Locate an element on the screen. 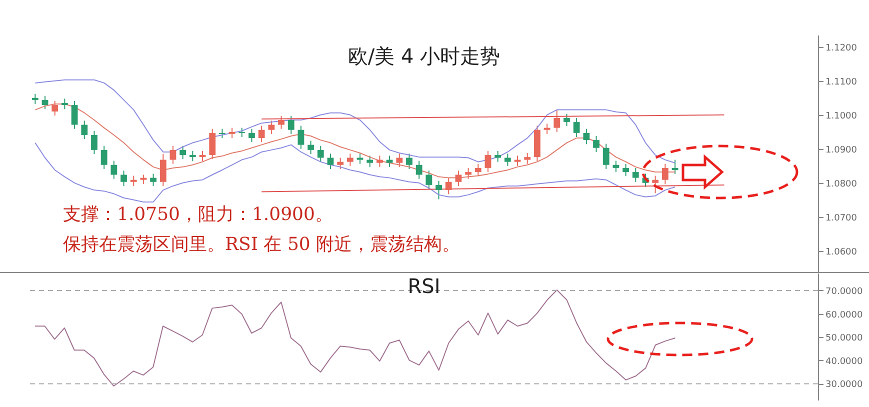 Image resolution: width=869 pixels, height=407 pixels. text: 欧/美 4 小时走势 is located at coordinates (424, 56).